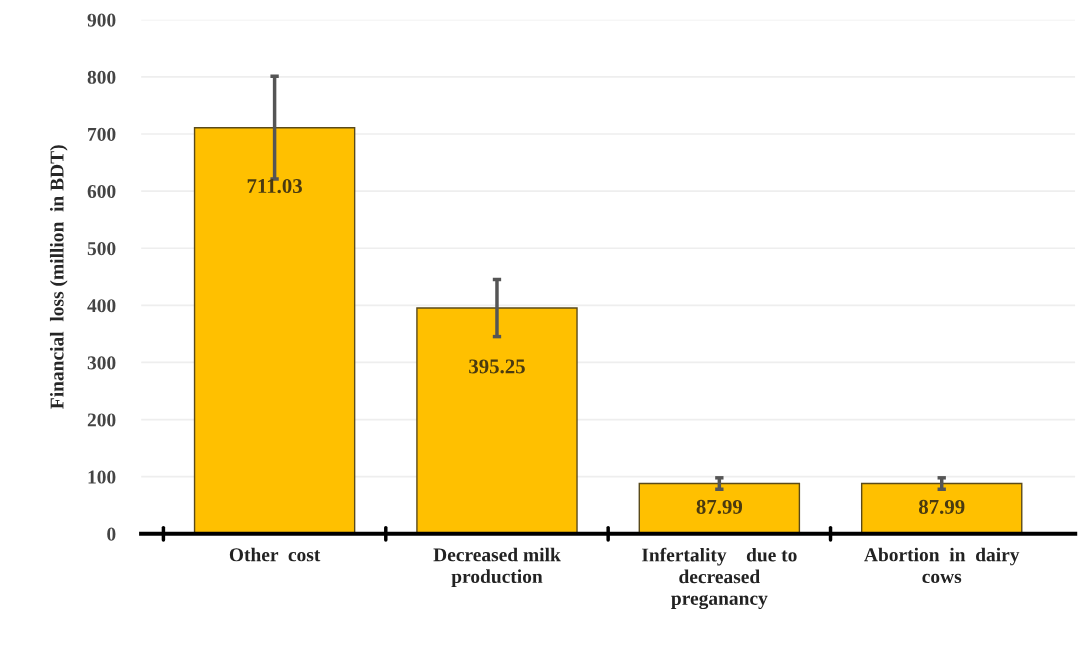  I want to click on y-tick-label: 0, so click(111, 534).